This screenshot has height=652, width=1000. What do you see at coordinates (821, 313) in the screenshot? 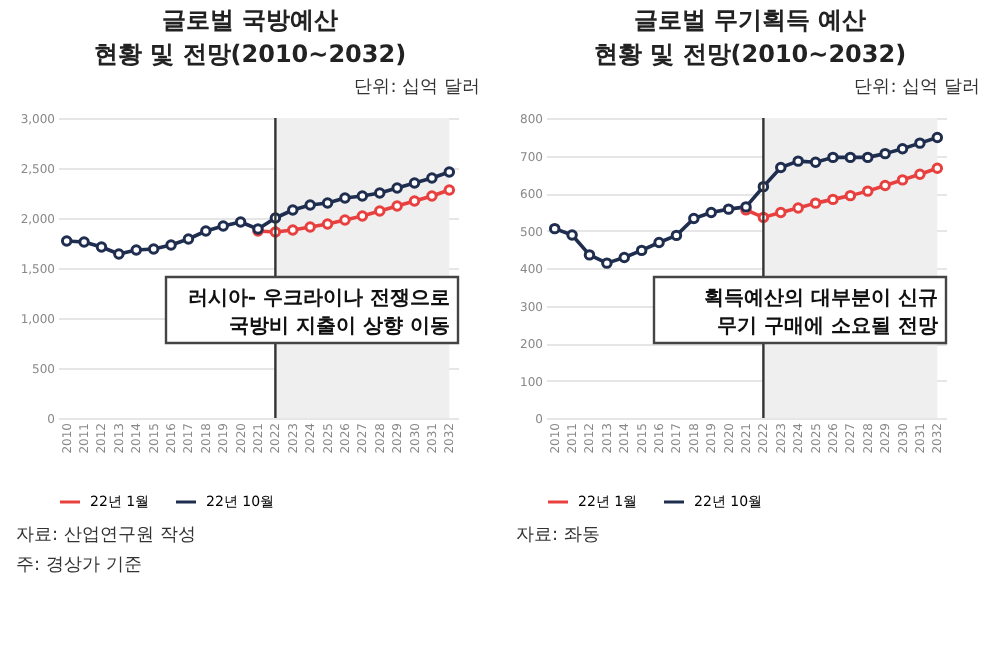
I see `annotation: 획득예산의 대부분이 신규 무기 구매에 소요될 전망` at bounding box center [821, 313].